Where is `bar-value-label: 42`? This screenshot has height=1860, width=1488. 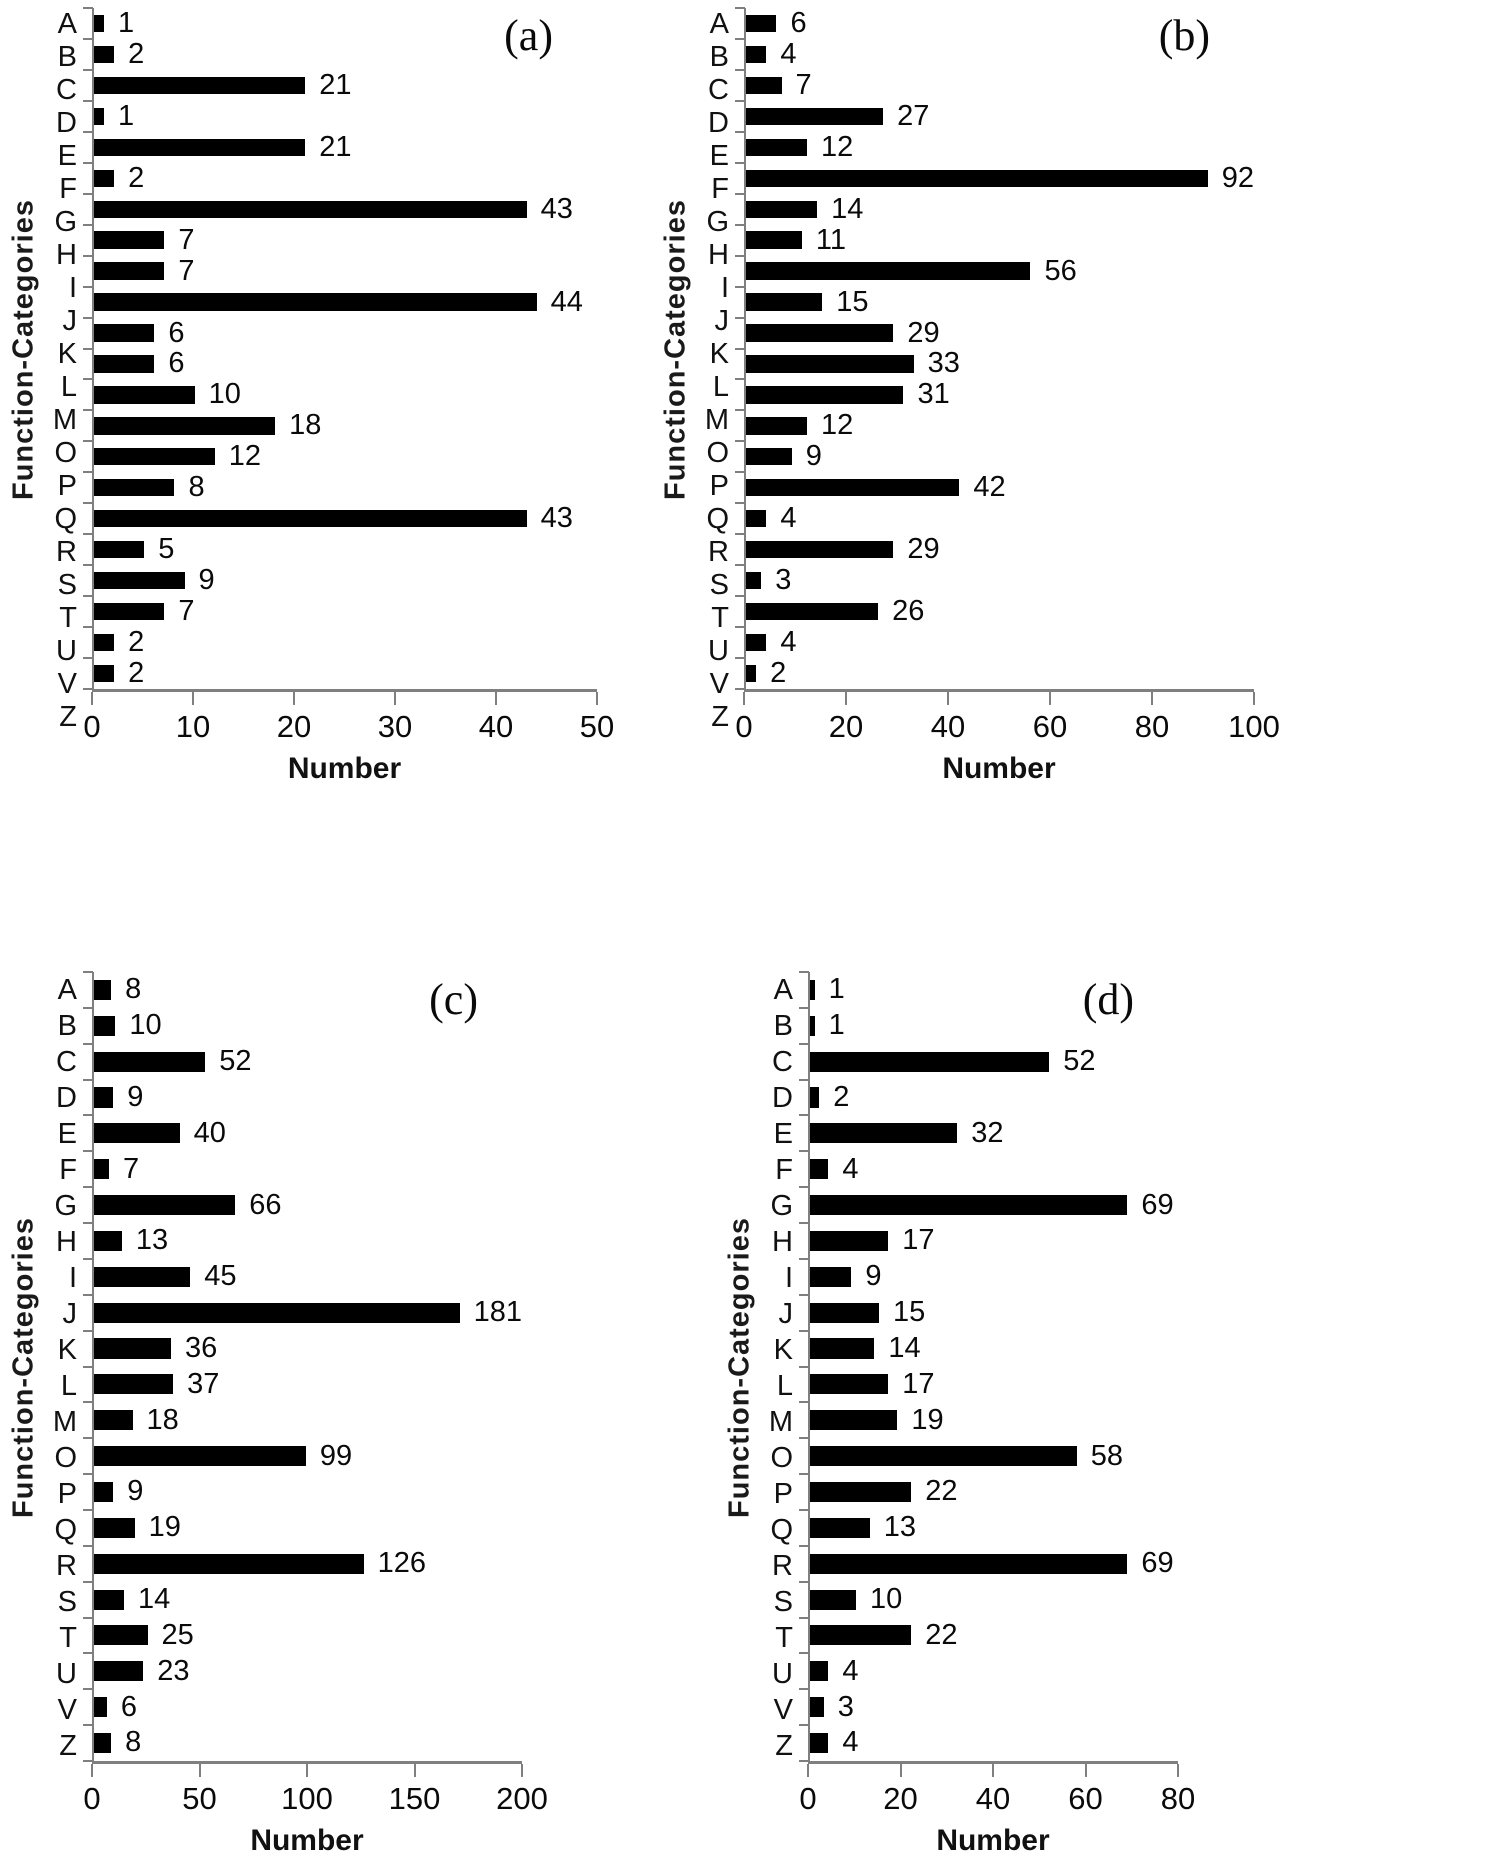 bar-value-label: 42 is located at coordinates (989, 487).